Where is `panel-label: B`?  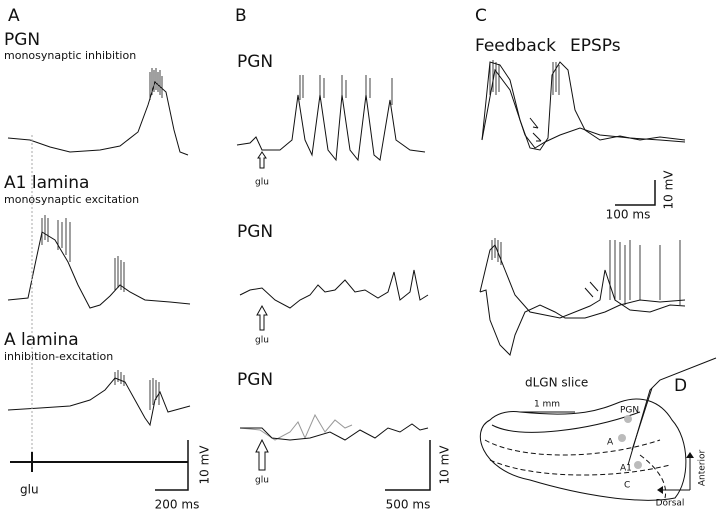
panel-label: B is located at coordinates (241, 16).